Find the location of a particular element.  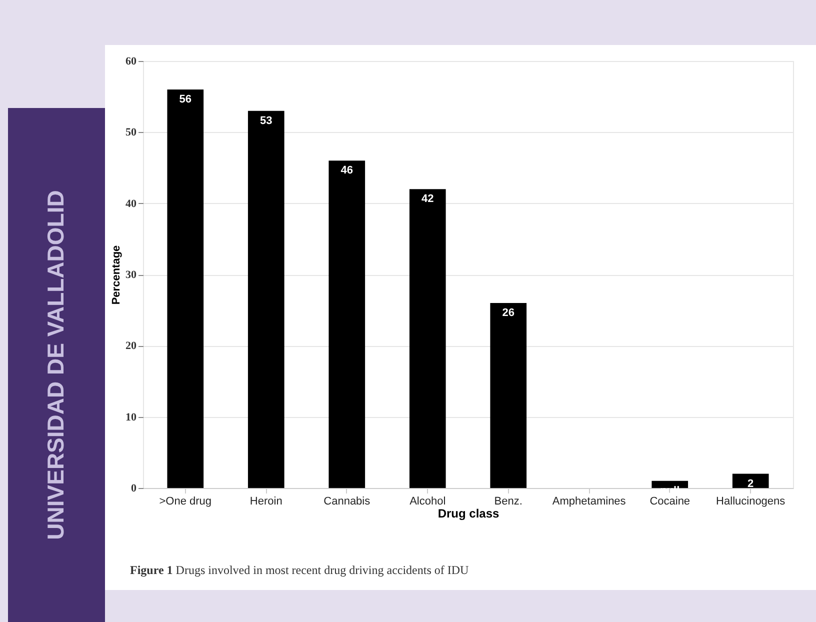

x-tick-label: >One drug is located at coordinates (185, 502).